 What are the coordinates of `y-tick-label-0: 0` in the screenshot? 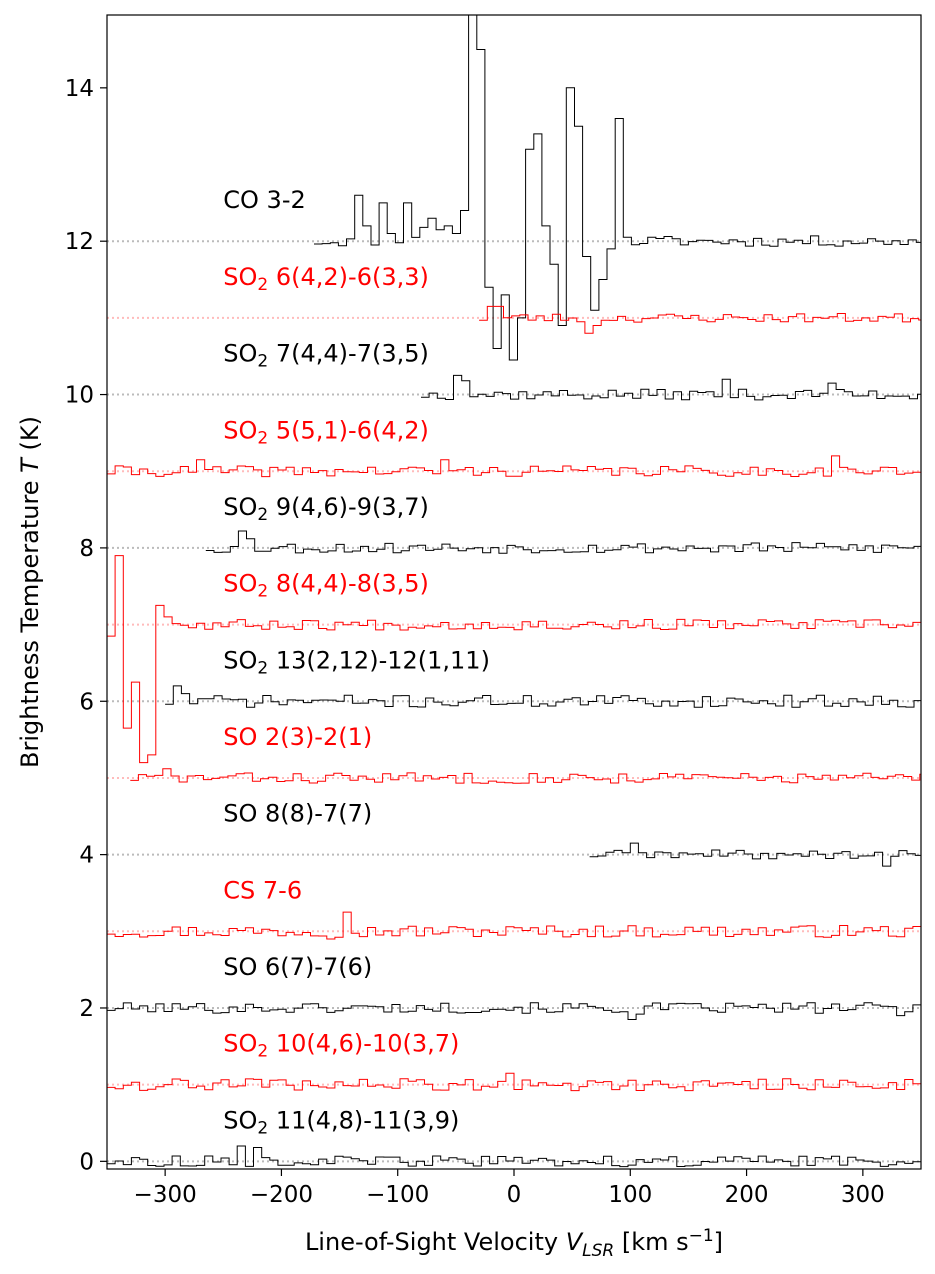 It's located at (86, 1162).